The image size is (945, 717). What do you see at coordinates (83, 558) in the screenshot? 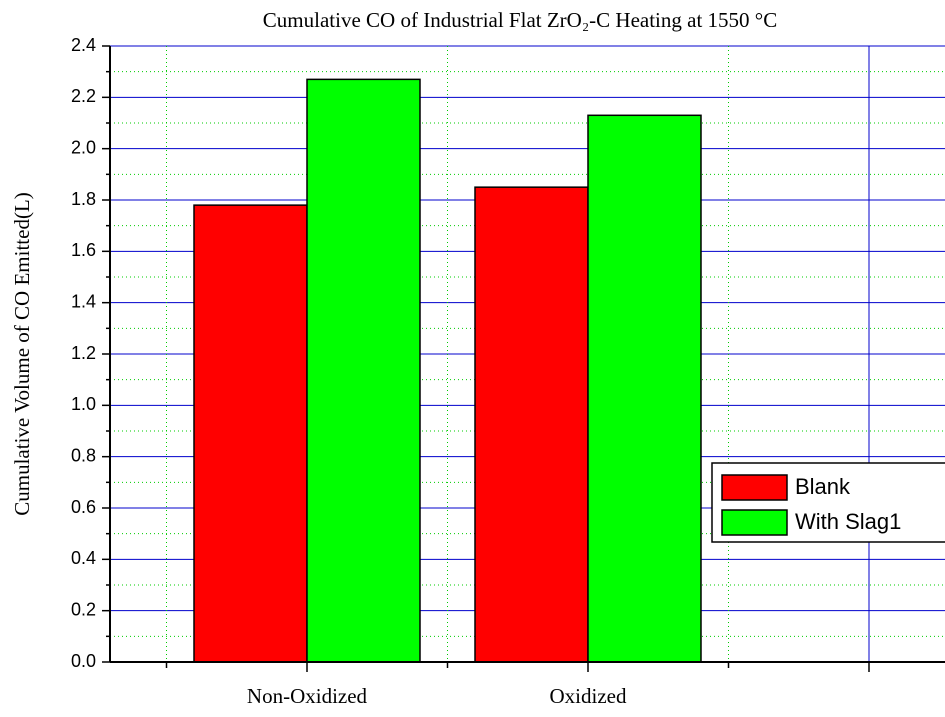
I see `y-tick-label: 0.4` at bounding box center [83, 558].